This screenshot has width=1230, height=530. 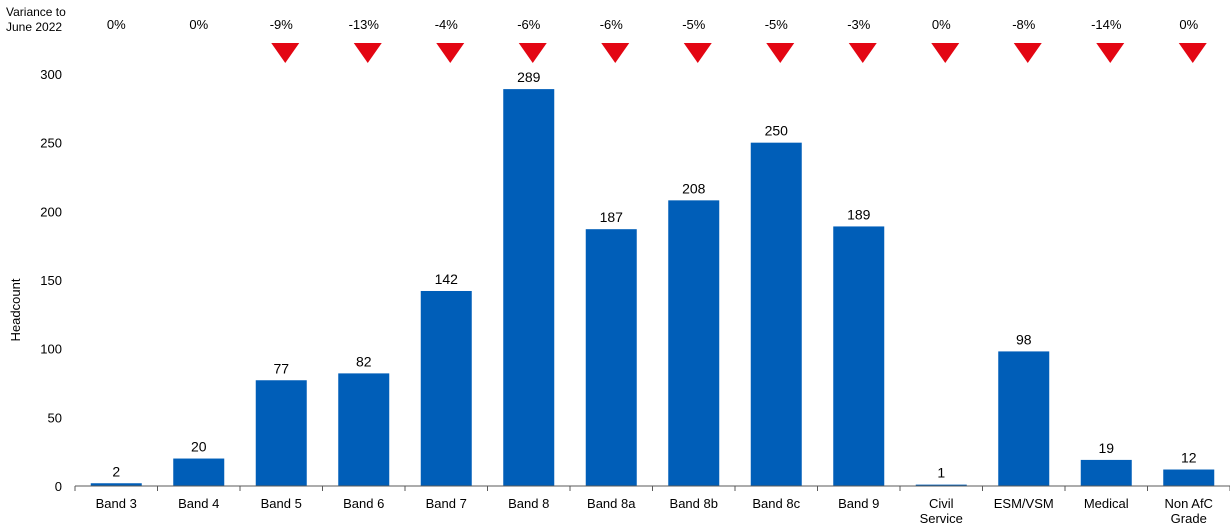 What do you see at coordinates (198, 503) in the screenshot?
I see `x-tick-label: Band 4` at bounding box center [198, 503].